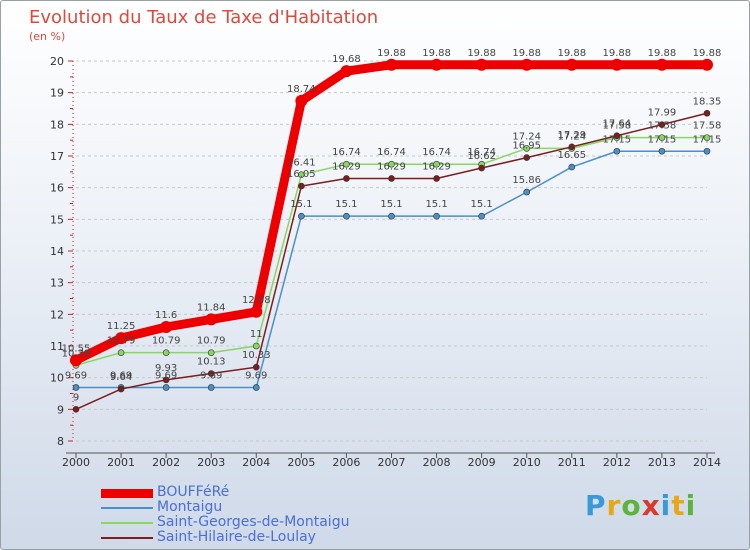 This screenshot has height=550, width=750. Describe the element at coordinates (301, 462) in the screenshot. I see `x-tick-label: 2005` at that location.